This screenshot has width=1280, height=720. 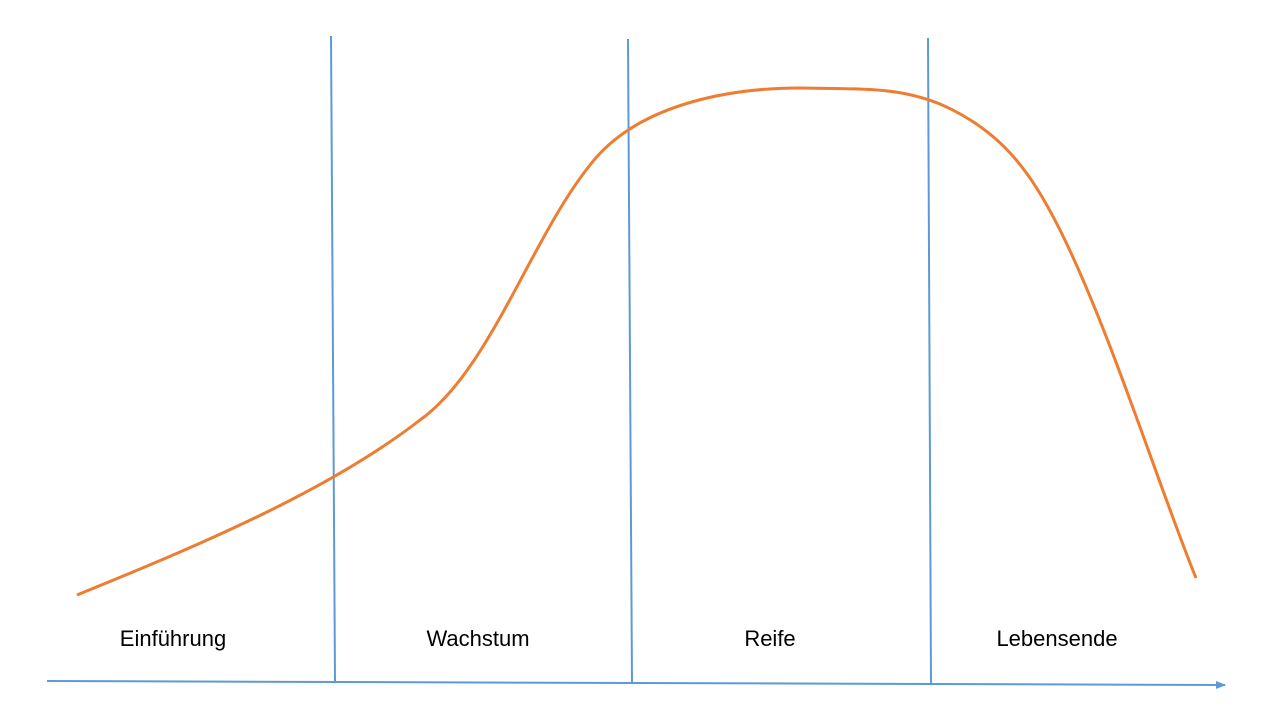 I want to click on time-axis, so click(x=636, y=684).